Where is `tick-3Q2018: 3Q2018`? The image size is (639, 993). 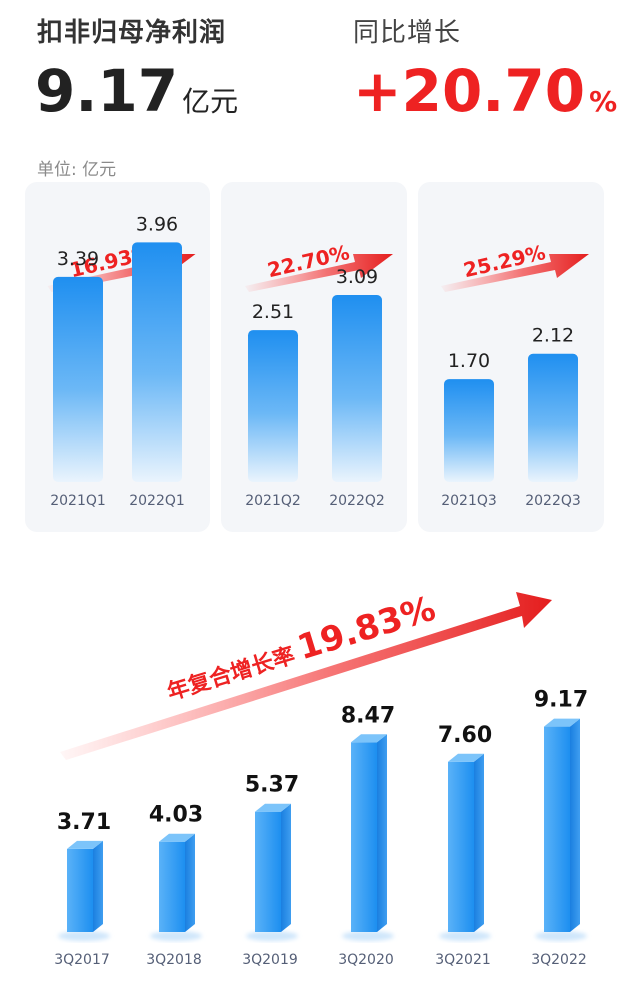
tick-3Q2018: 3Q2018 is located at coordinates (174, 960).